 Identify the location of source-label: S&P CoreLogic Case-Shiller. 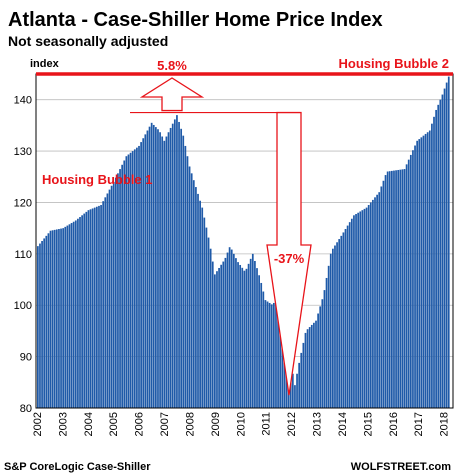
(77, 467).